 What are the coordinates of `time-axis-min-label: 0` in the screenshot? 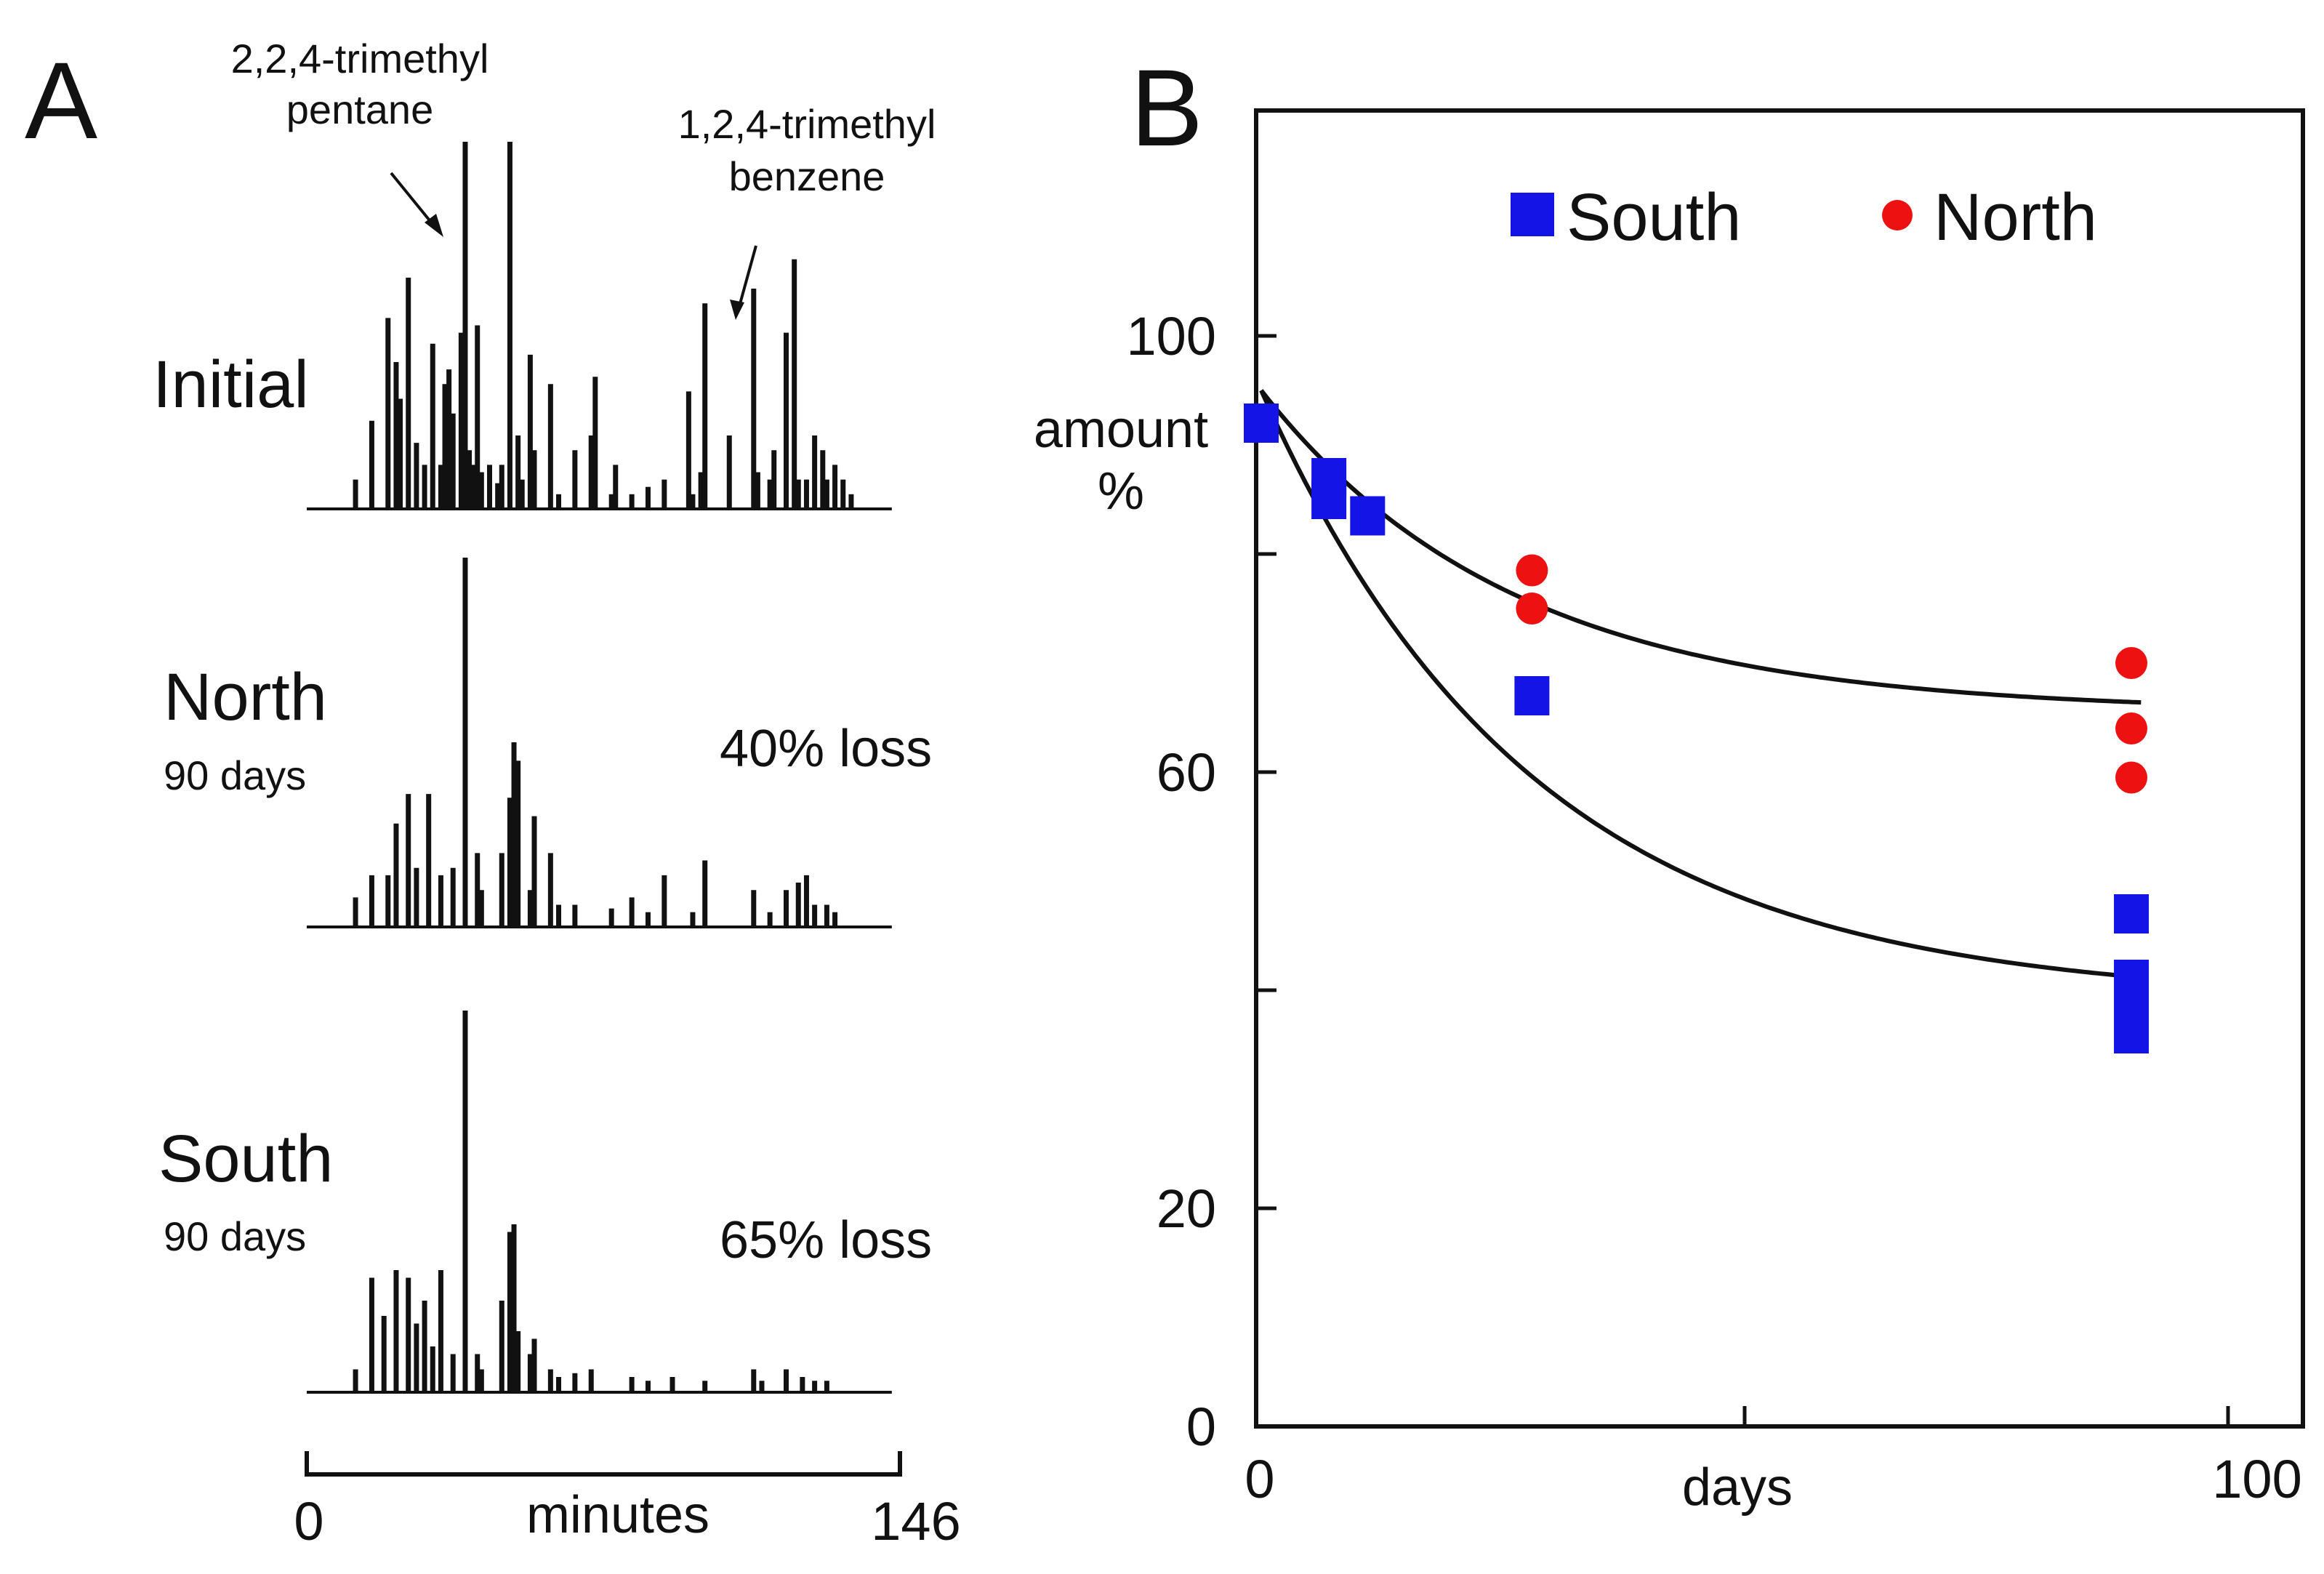 It's located at (308, 1521).